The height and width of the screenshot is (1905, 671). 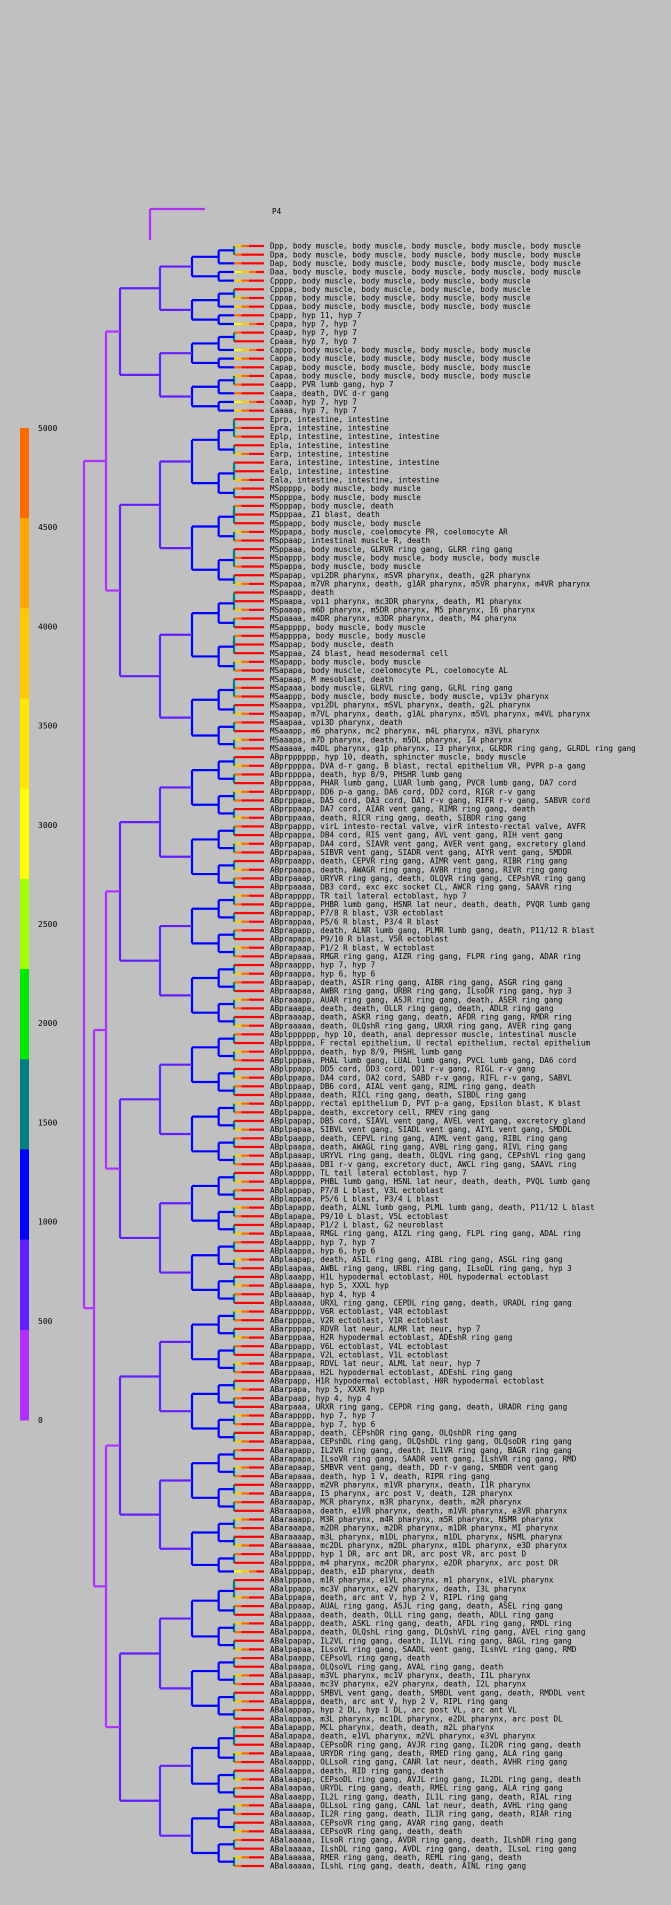 I want to click on leaf-label: MSappap, body muscle, death, so click(x=331, y=644).